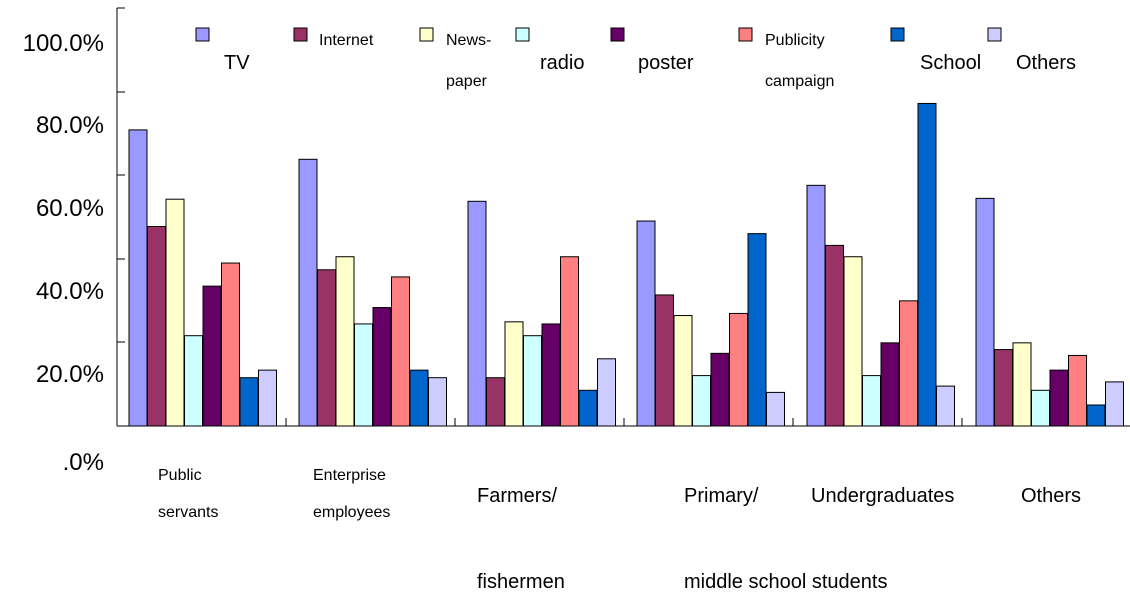 This screenshot has width=1130, height=592. Describe the element at coordinates (83, 462) in the screenshot. I see `y-tick-label: .0%` at that location.